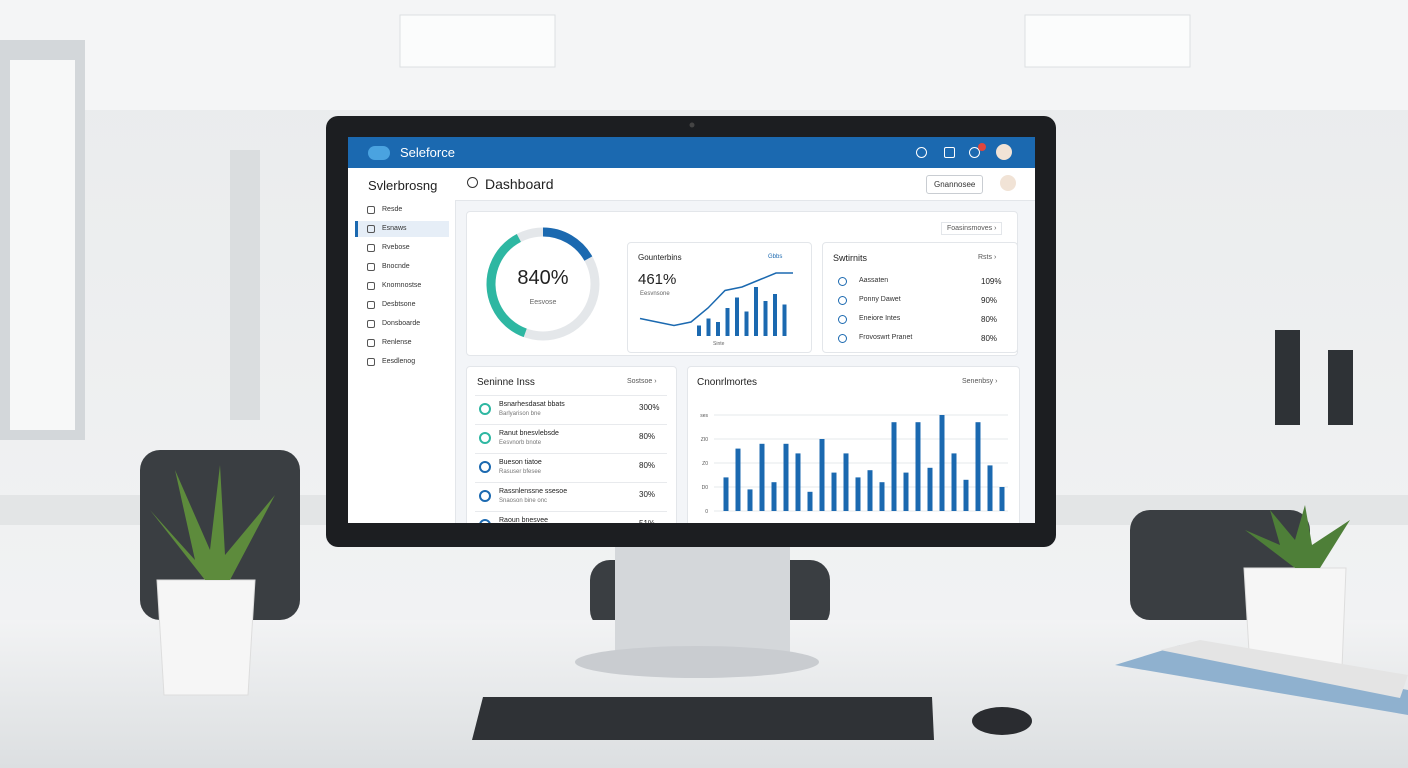 This screenshot has height=768, width=1408. I want to click on books, so click(1261, 680).